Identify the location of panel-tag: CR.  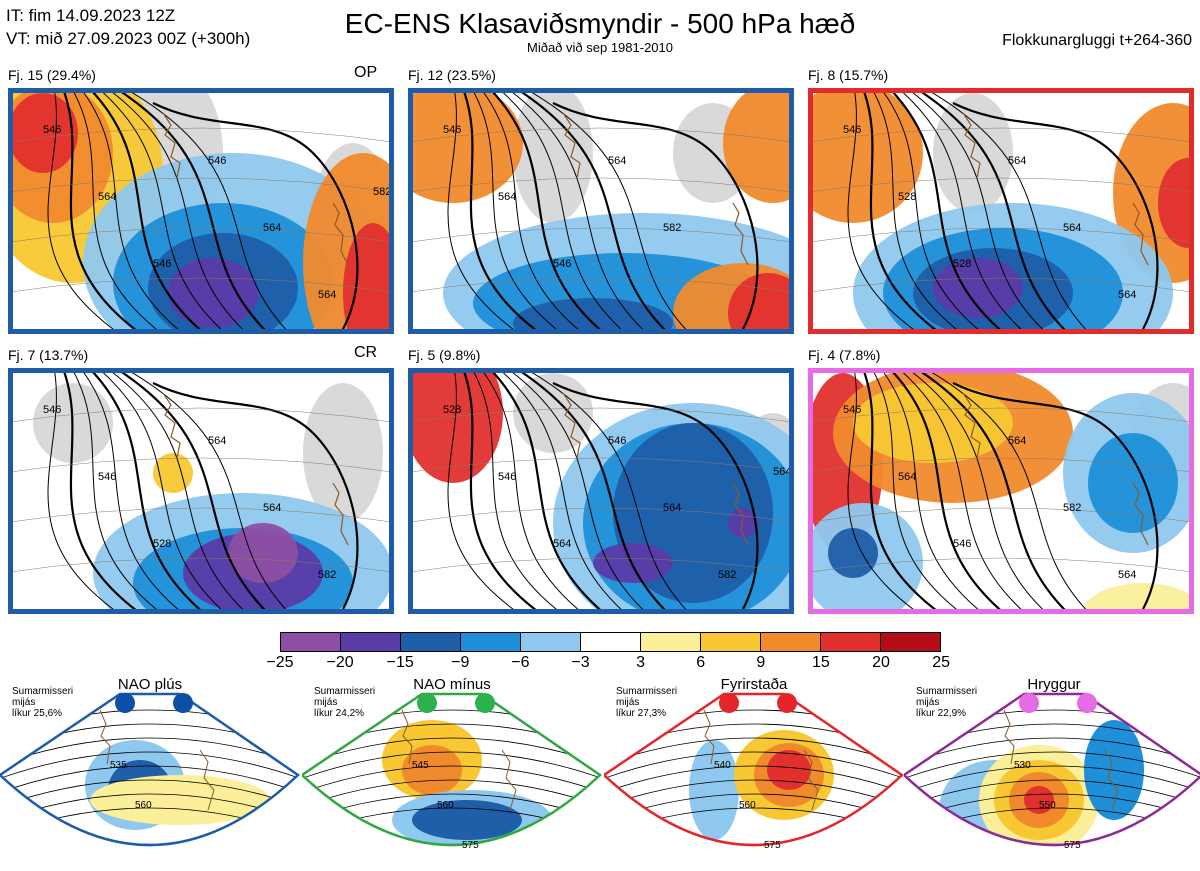
(366, 352).